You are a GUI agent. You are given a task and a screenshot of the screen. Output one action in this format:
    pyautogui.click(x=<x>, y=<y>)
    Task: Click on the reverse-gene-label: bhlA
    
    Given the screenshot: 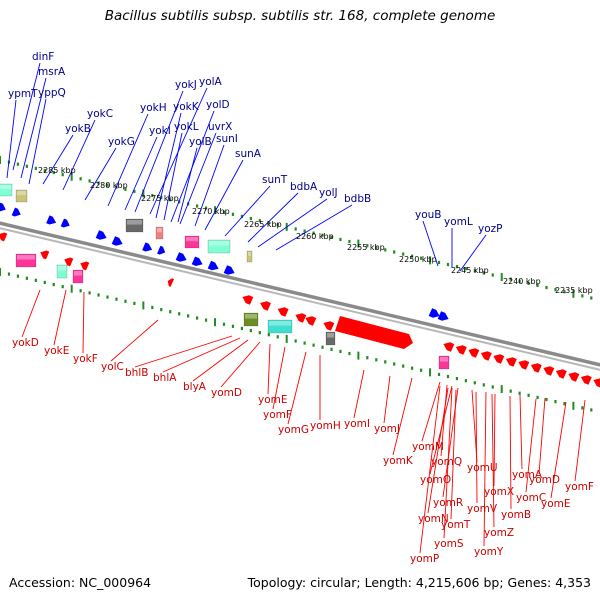 What is the action you would take?
    pyautogui.click(x=165, y=378)
    